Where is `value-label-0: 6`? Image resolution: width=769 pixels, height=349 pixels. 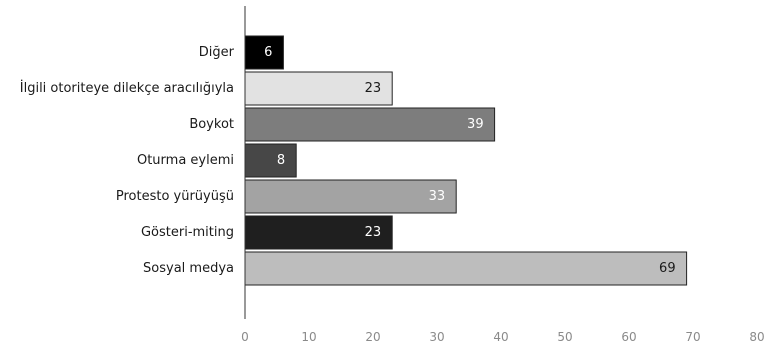
value-label-0: 6 is located at coordinates (268, 52).